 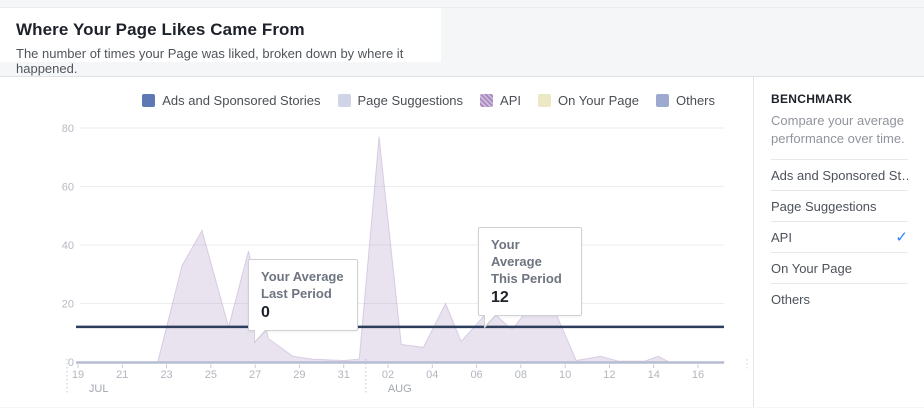 I want to click on legend-item: Page Suggestions, so click(x=400, y=100).